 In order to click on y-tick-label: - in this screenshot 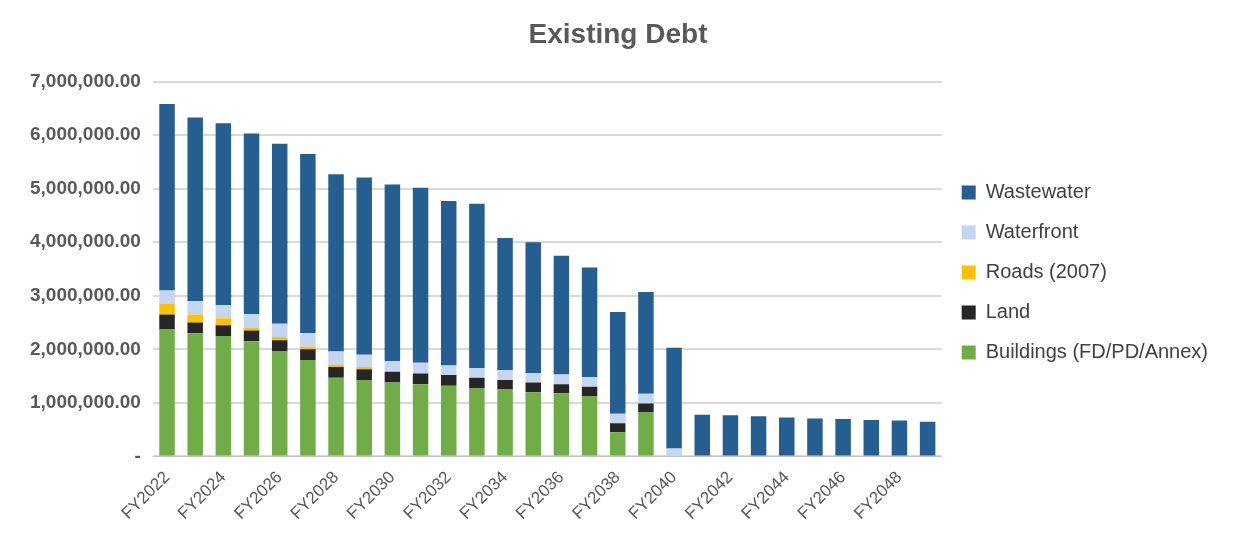, I will do `click(137, 455)`.